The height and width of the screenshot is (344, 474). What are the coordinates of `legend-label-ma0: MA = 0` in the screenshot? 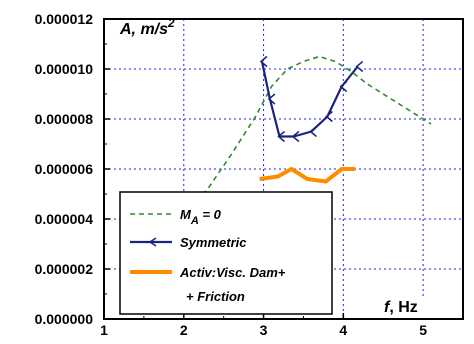 It's located at (201, 217).